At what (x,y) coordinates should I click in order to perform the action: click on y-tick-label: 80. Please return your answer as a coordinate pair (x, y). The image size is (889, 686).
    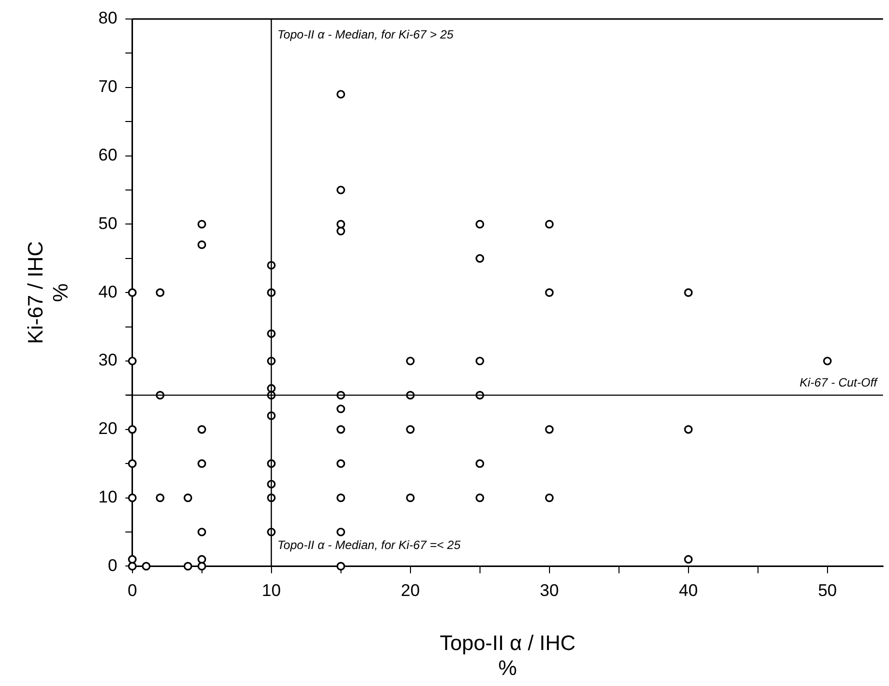
    Looking at the image, I should click on (108, 18).